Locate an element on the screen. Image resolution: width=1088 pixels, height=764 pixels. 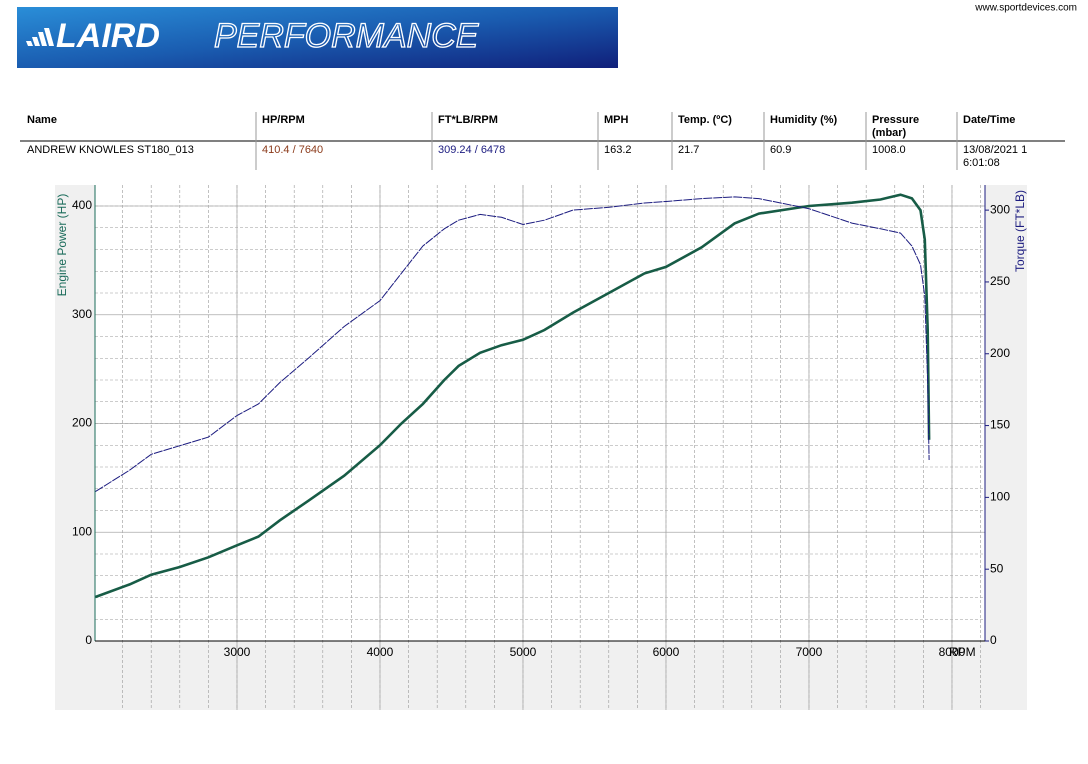
column-header: Date/Time is located at coordinates (989, 120).